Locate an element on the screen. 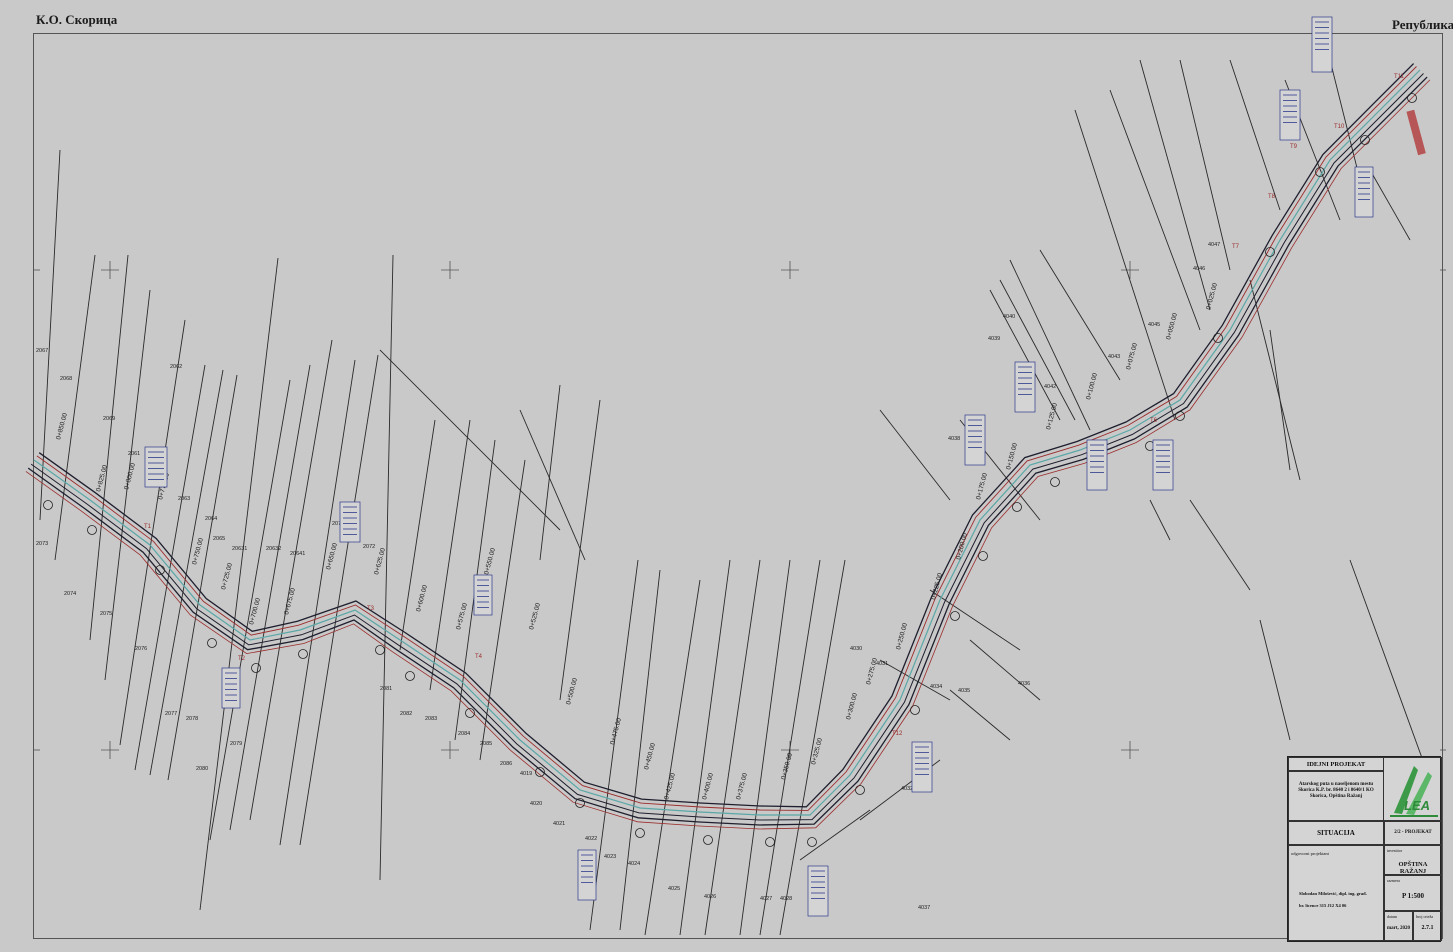 Image resolution: width=1453 pixels, height=952 pixels. parcel-number: 2080 is located at coordinates (202, 769).